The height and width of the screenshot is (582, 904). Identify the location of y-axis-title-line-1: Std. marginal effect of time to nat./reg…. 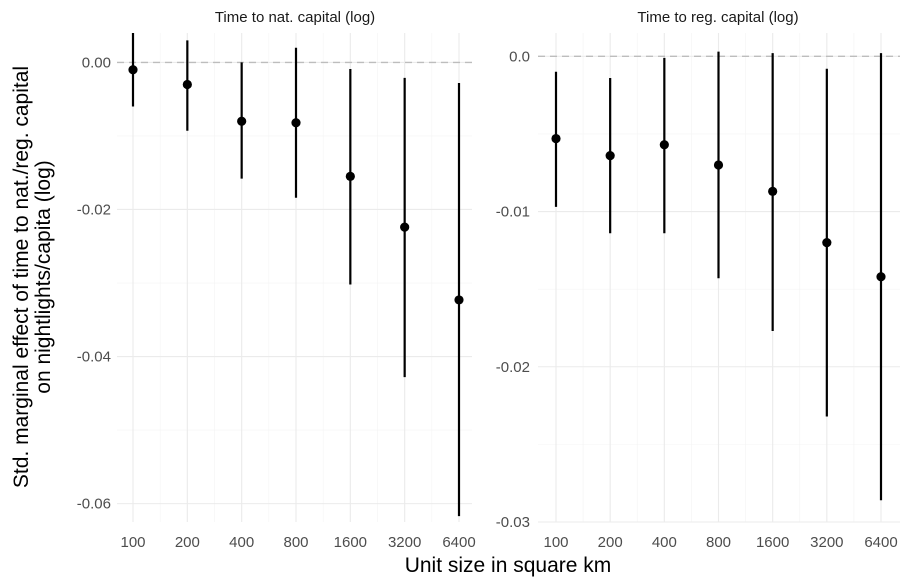
(21, 277).